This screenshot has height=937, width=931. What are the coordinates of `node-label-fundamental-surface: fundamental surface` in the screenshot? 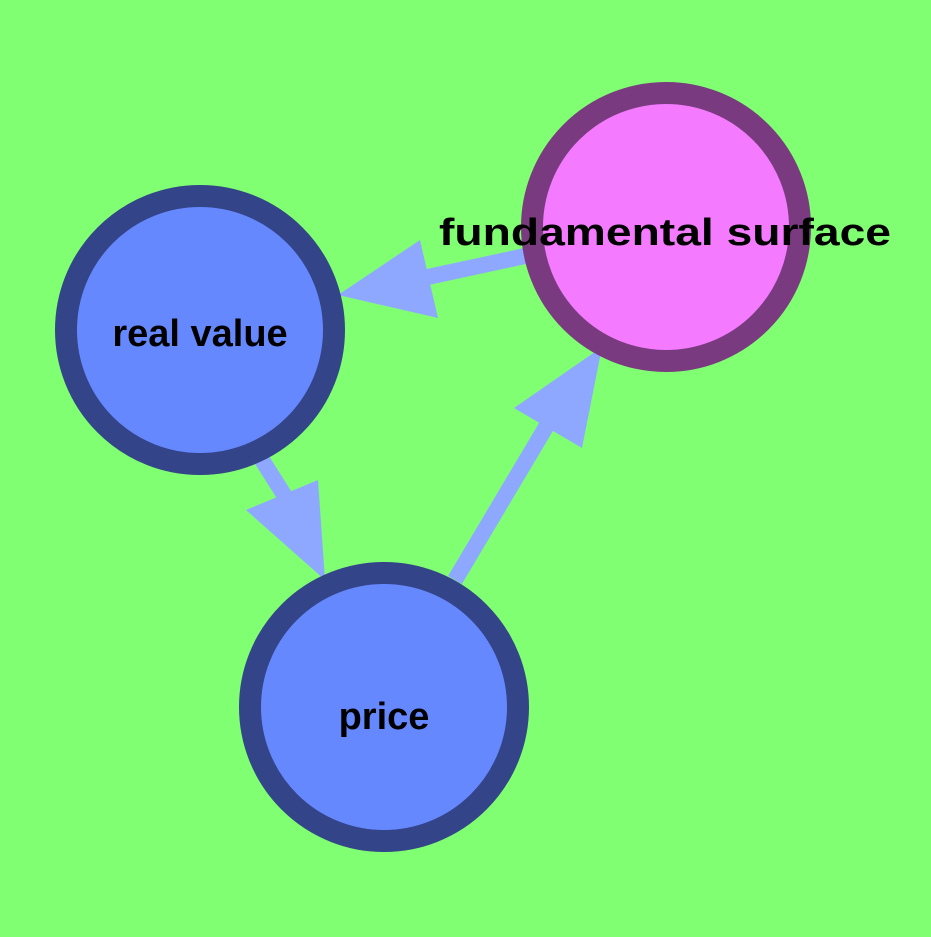 It's located at (665, 233).